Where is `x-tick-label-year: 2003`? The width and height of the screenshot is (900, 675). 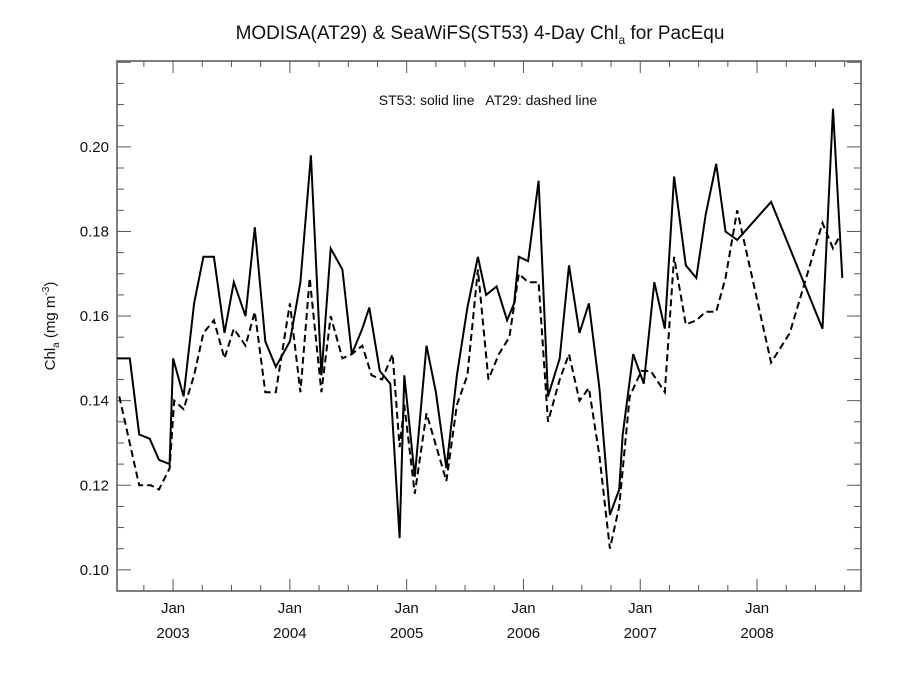 x-tick-label-year: 2003 is located at coordinates (172, 633).